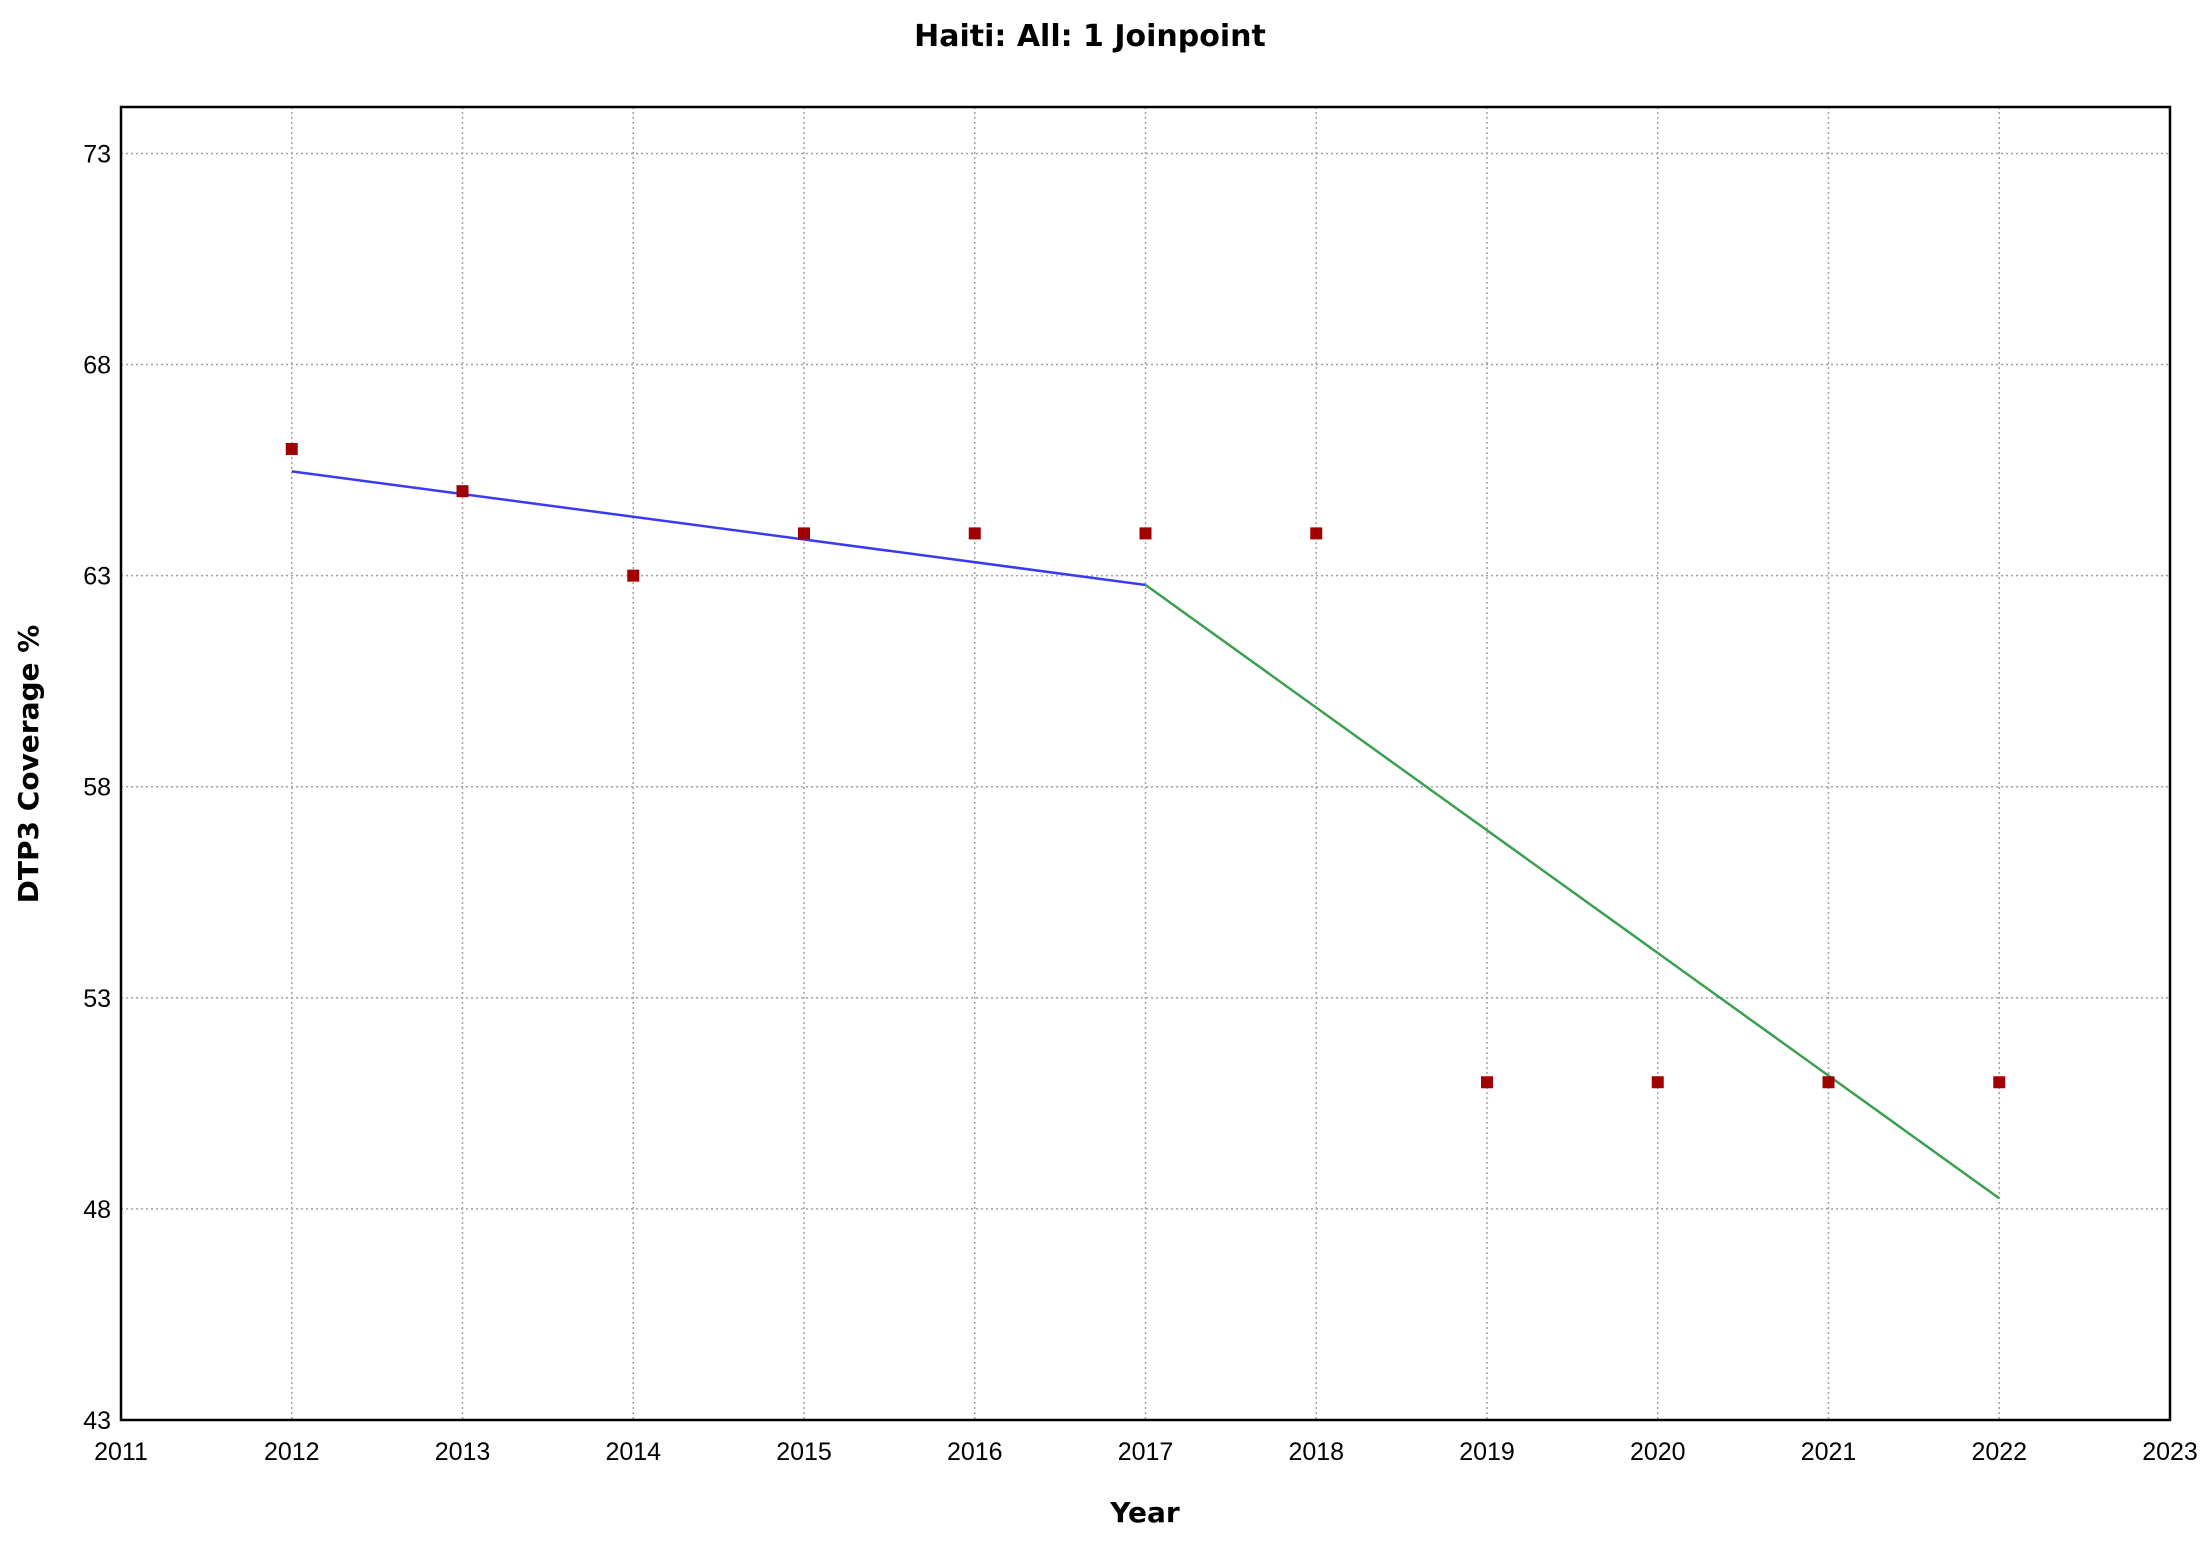 Image resolution: width=2212 pixels, height=1544 pixels. Describe the element at coordinates (804, 1452) in the screenshot. I see `x-tick-label: 2015` at that location.